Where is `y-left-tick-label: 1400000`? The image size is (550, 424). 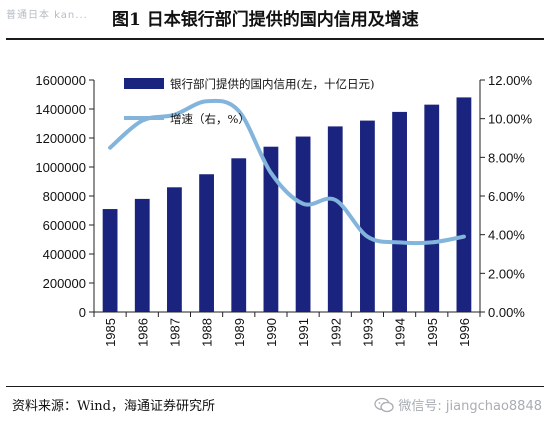 y-left-tick-label: 1400000 is located at coordinates (60, 109).